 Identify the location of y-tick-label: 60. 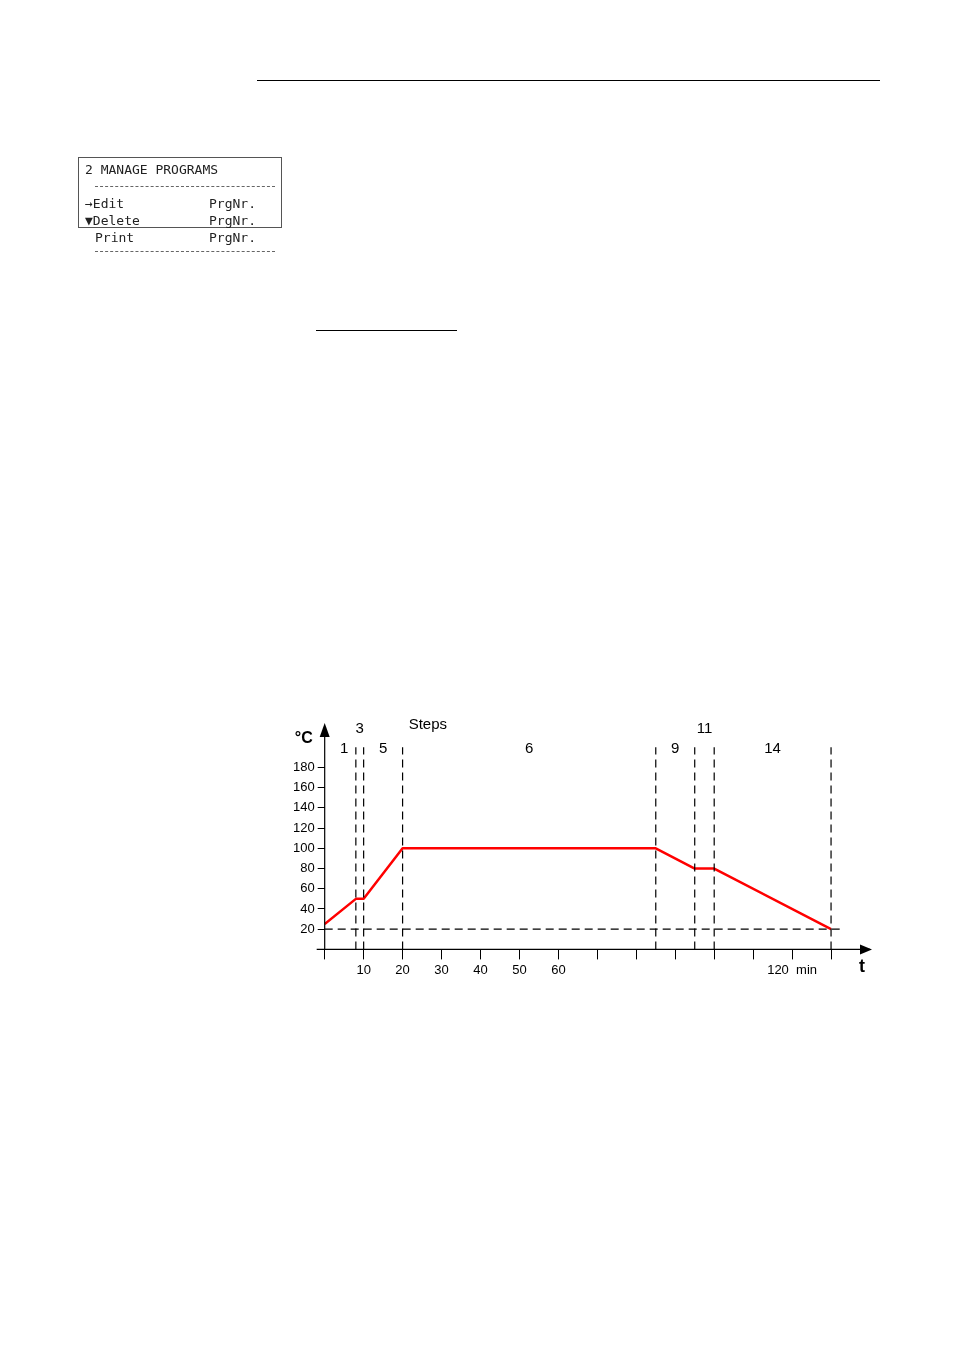
(307, 888).